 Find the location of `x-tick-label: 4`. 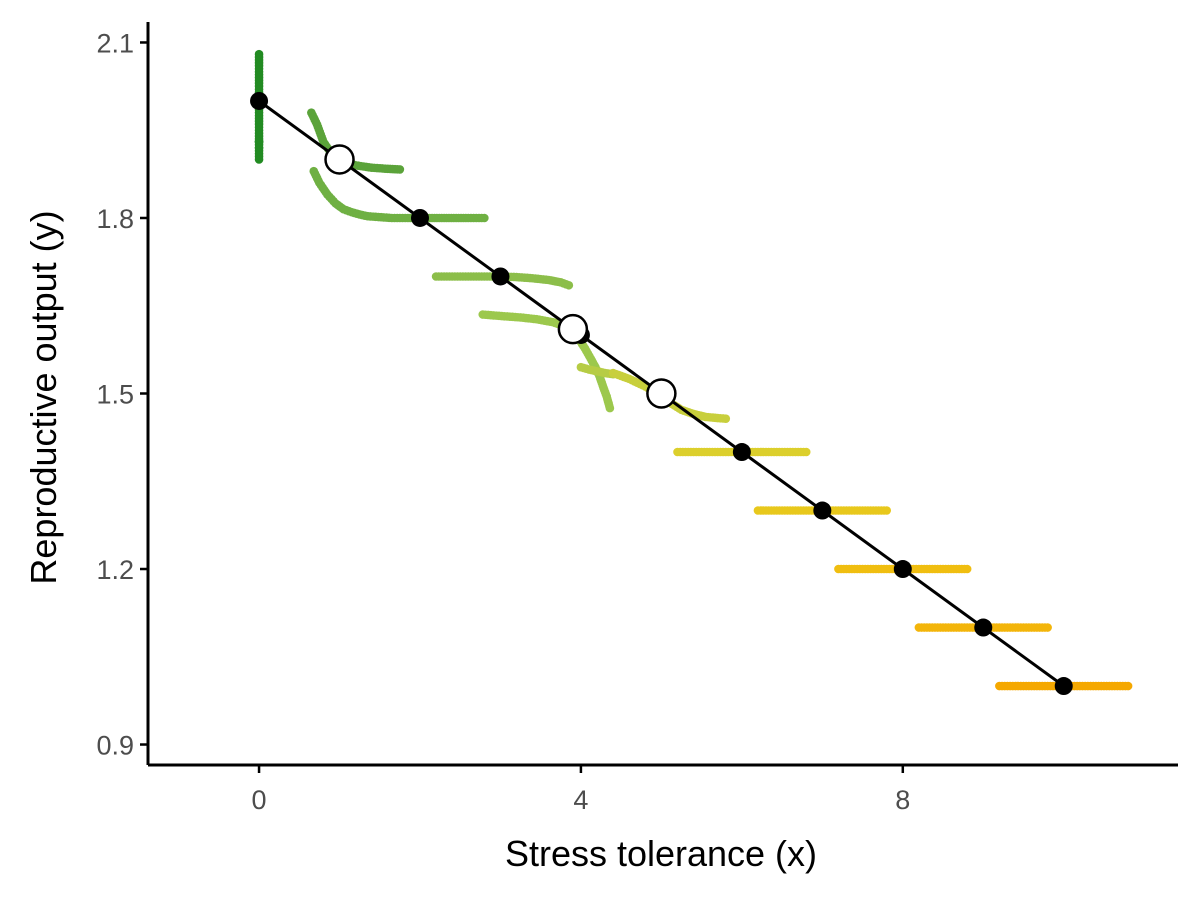

x-tick-label: 4 is located at coordinates (580, 800).